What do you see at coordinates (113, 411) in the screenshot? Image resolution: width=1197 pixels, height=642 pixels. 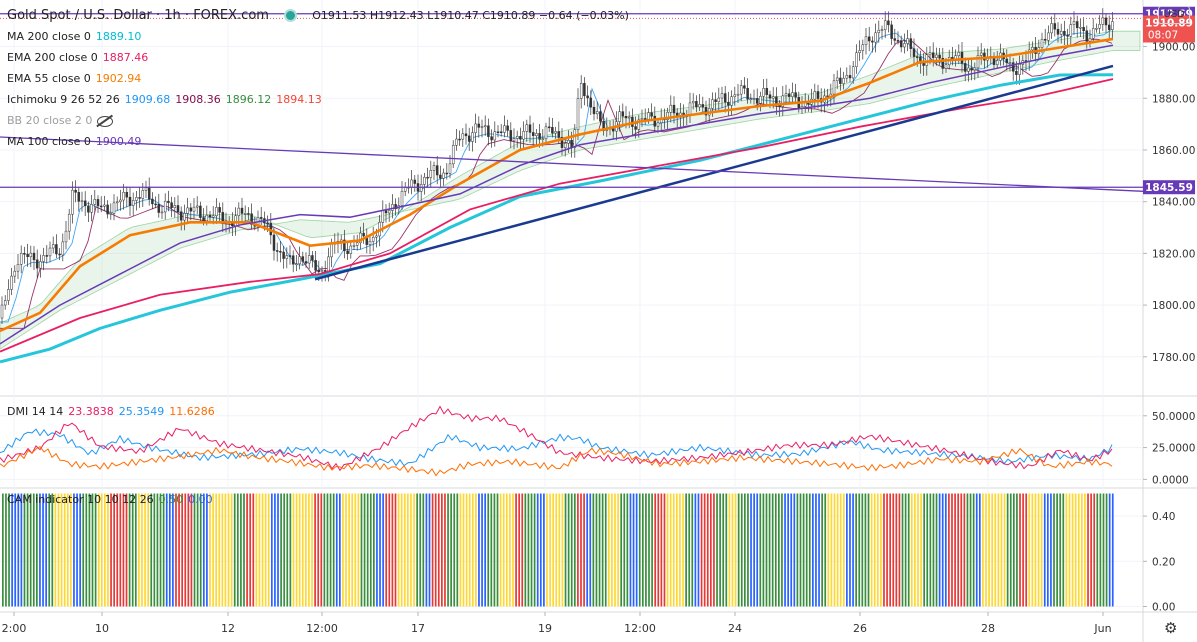 I see `legend-dmi: DMI 14 14 23.3838 25.3549 11.6286` at bounding box center [113, 411].